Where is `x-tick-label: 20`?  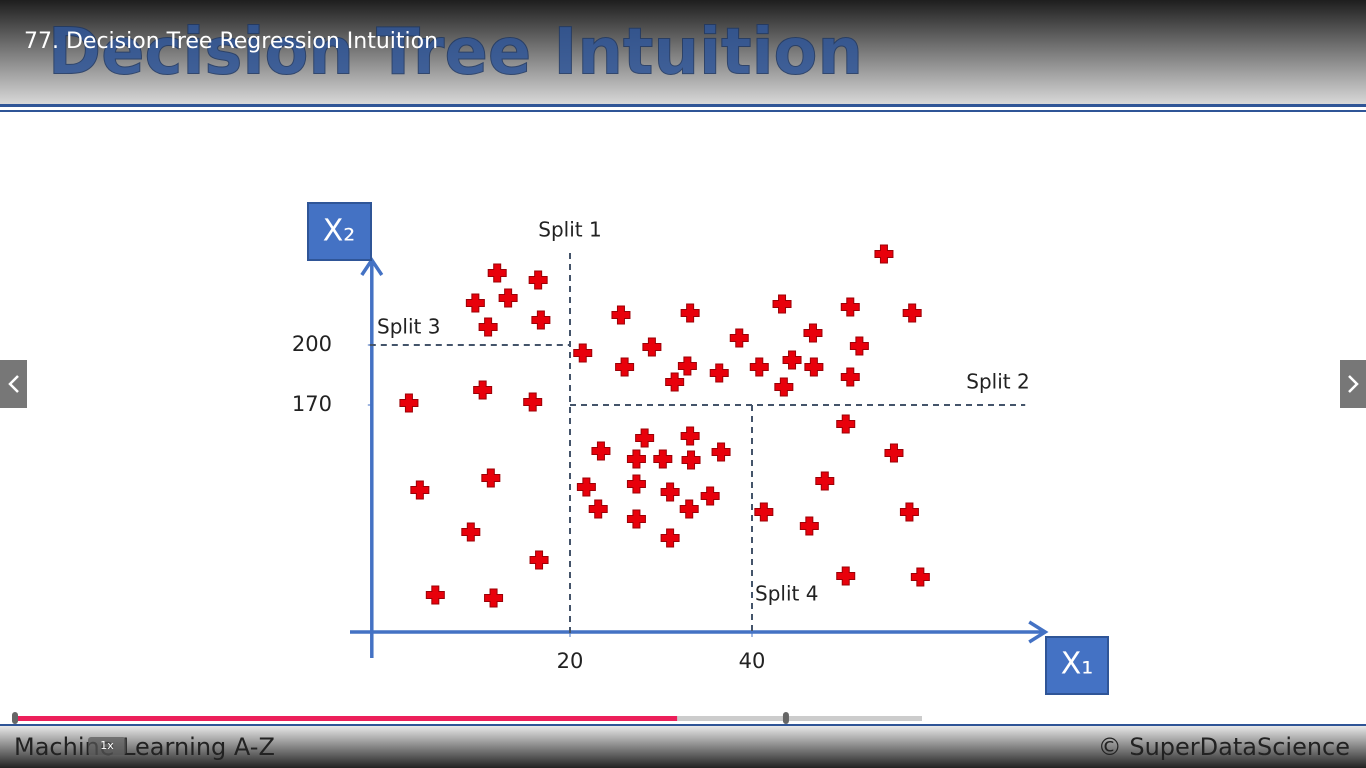
x-tick-label: 20 is located at coordinates (570, 661).